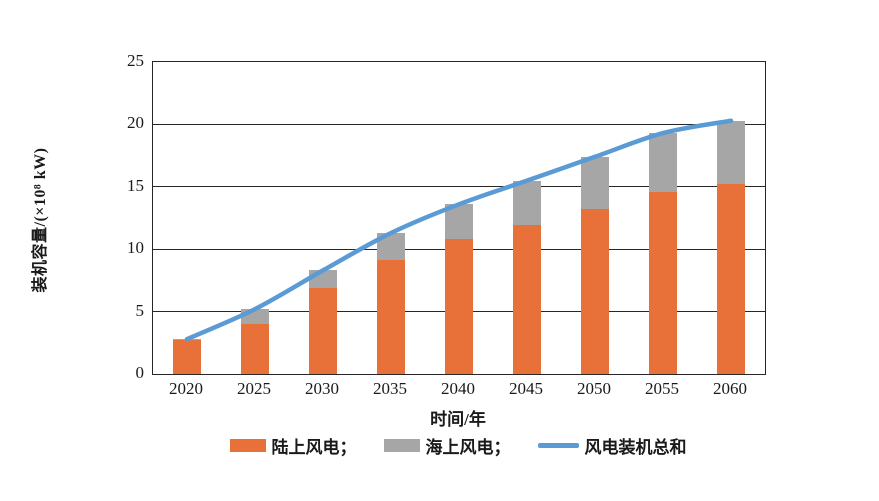 The height and width of the screenshot is (501, 879). I want to click on legend-label: 海上风电；, so click(468, 447).